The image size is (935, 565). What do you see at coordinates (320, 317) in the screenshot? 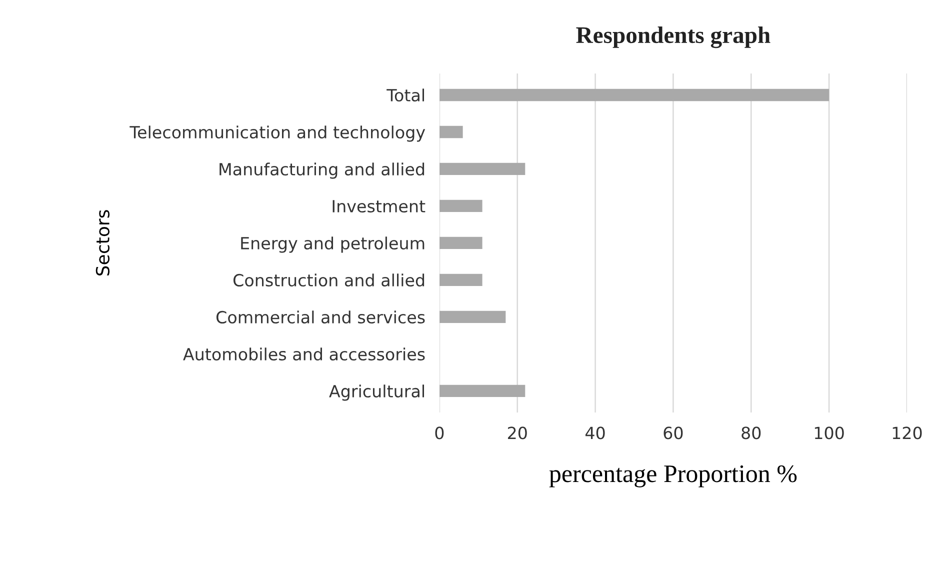
I see `y-tick-label: Commercial and services` at bounding box center [320, 317].